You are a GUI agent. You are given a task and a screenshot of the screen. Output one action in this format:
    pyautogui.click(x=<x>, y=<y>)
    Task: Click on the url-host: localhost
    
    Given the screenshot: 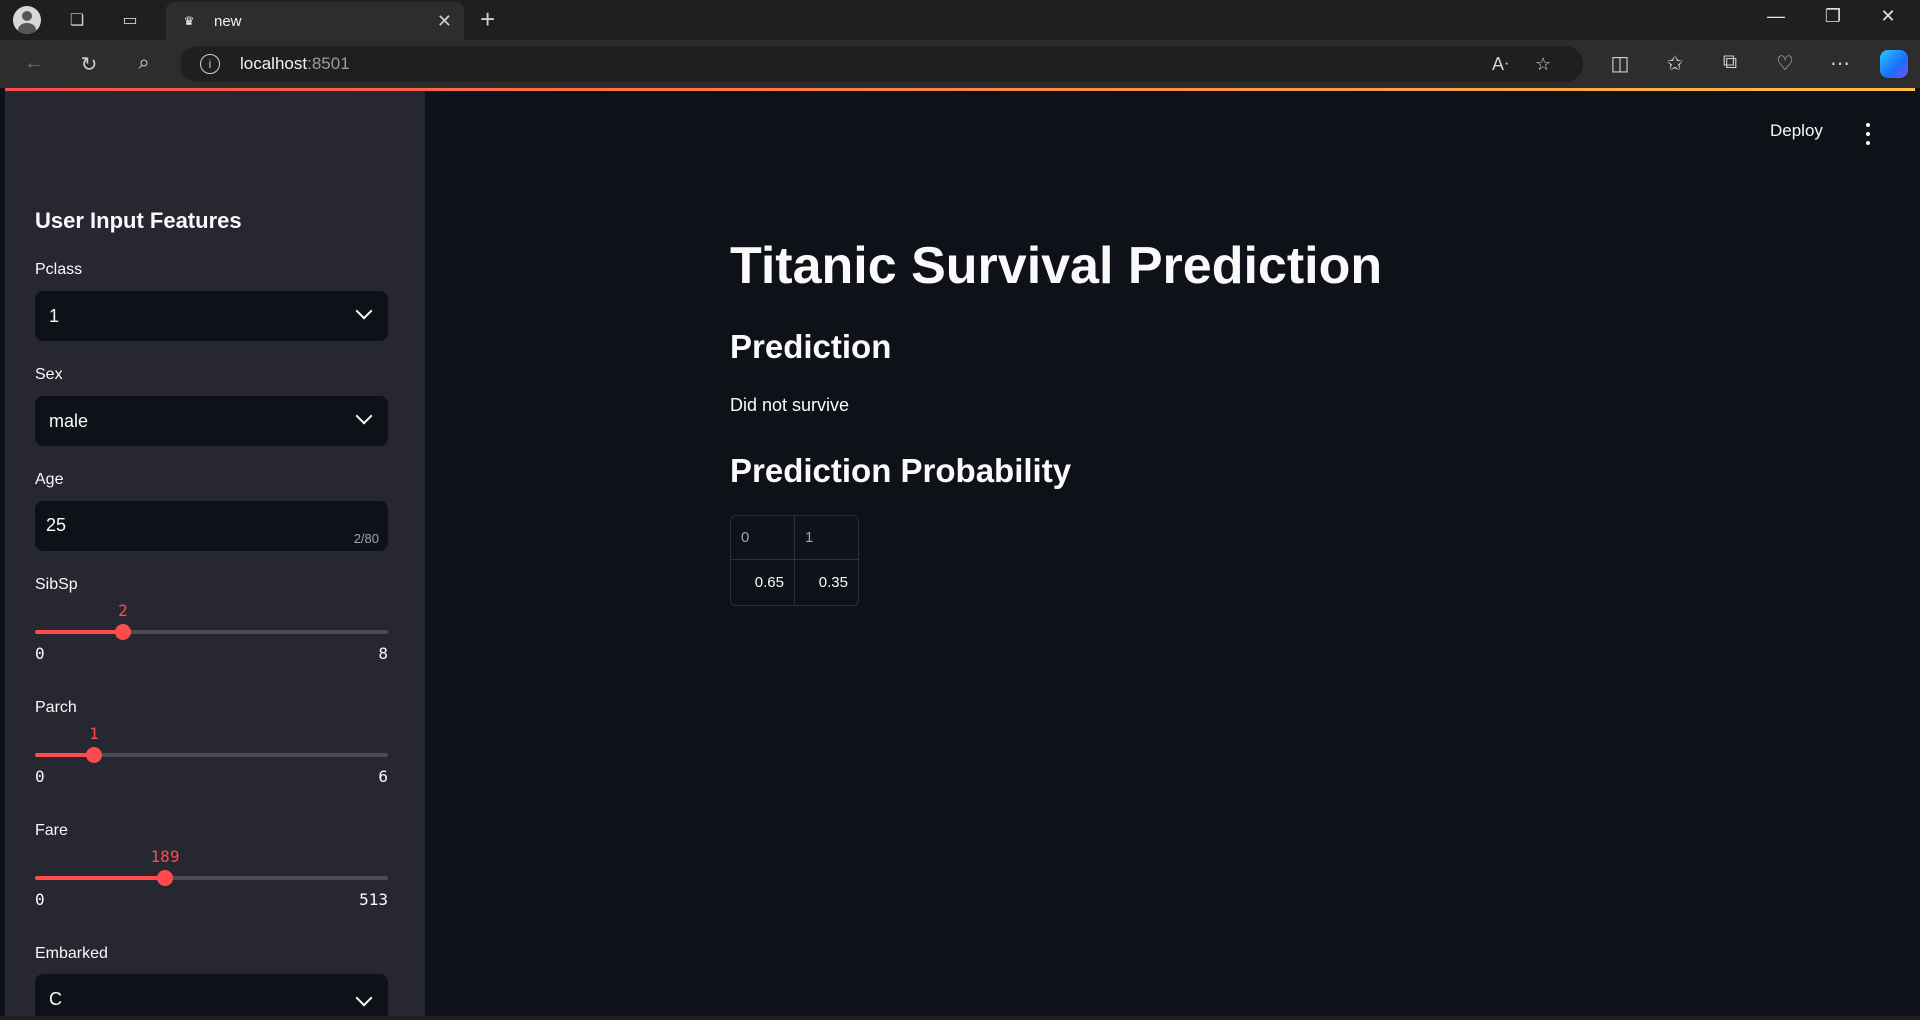 What is the action you would take?
    pyautogui.click(x=274, y=63)
    